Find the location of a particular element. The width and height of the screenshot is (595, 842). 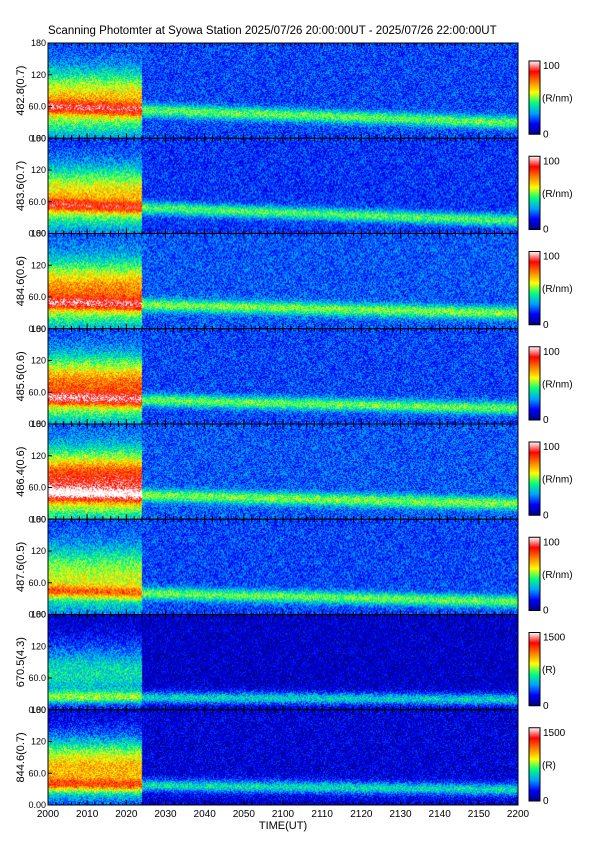

x-tick-label: 2020 is located at coordinates (126, 814).